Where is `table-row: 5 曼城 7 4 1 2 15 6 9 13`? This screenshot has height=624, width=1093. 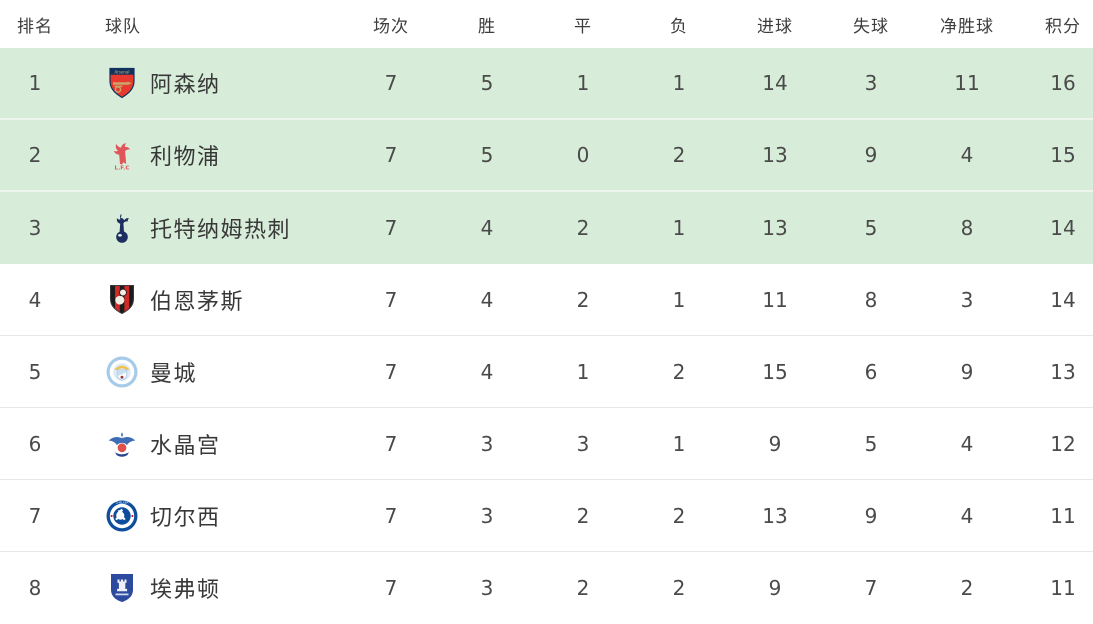
table-row: 5 曼城 7 4 1 2 15 6 9 13 is located at coordinates (546, 372).